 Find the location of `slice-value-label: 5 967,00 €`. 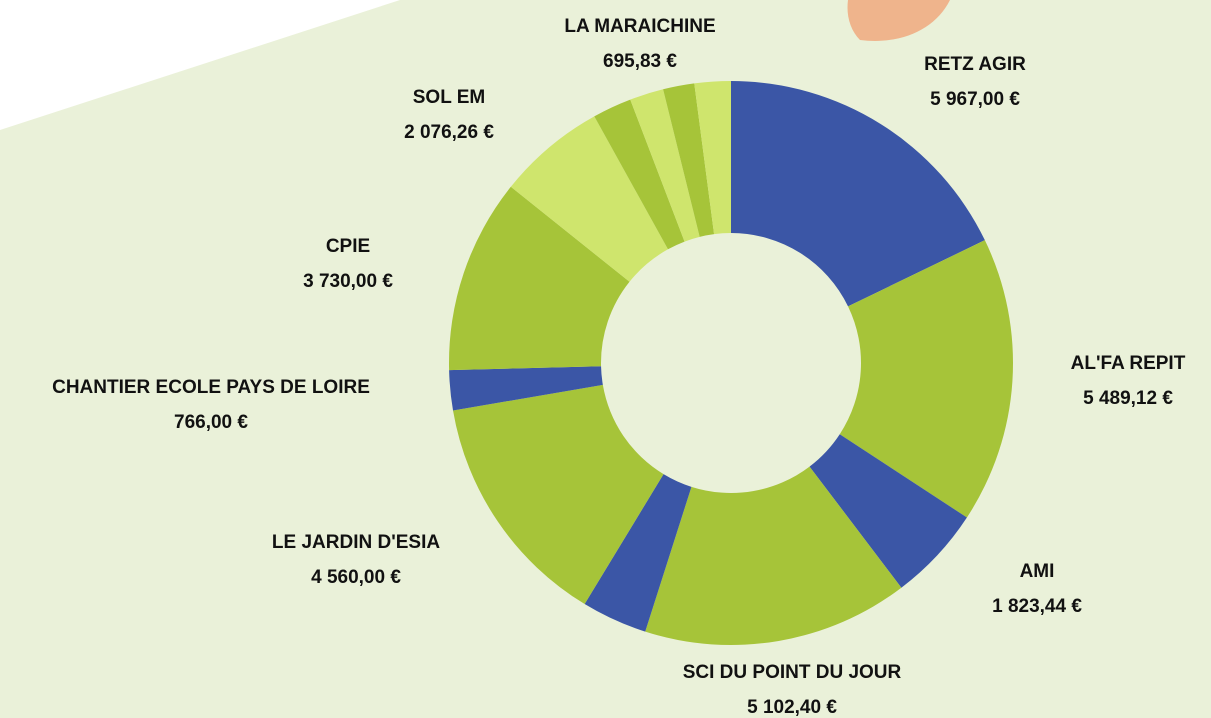

slice-value-label: 5 967,00 € is located at coordinates (975, 99).